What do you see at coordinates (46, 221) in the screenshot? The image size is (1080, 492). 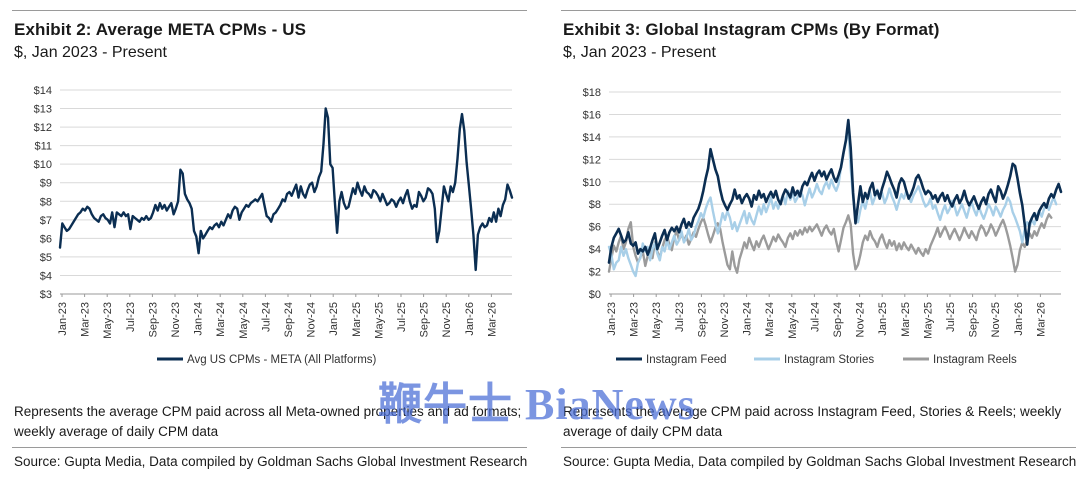 I see `y-tick-label: $7` at bounding box center [46, 221].